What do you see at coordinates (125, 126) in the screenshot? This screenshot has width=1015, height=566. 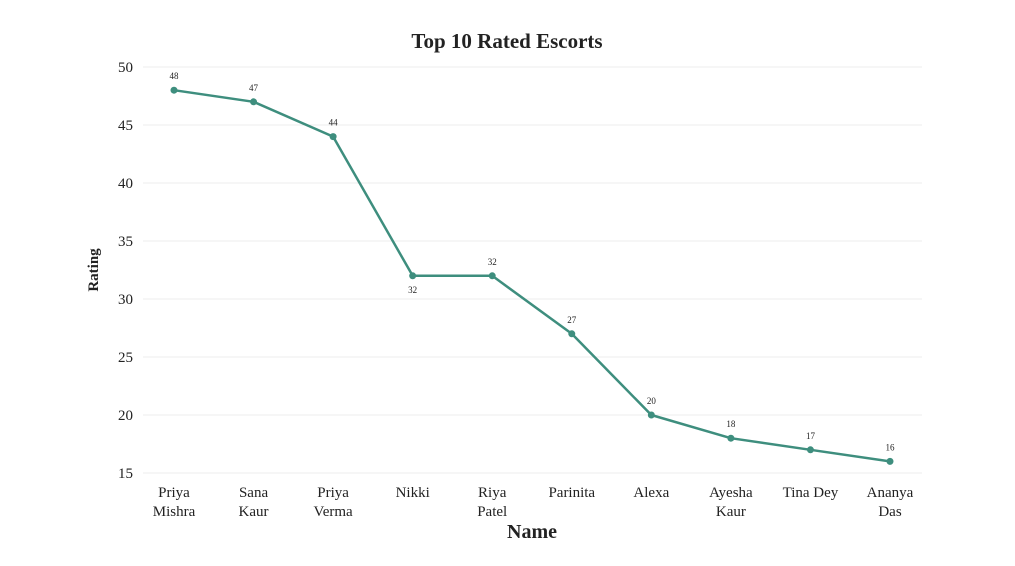 I see `y-tick-label: 45` at bounding box center [125, 126].